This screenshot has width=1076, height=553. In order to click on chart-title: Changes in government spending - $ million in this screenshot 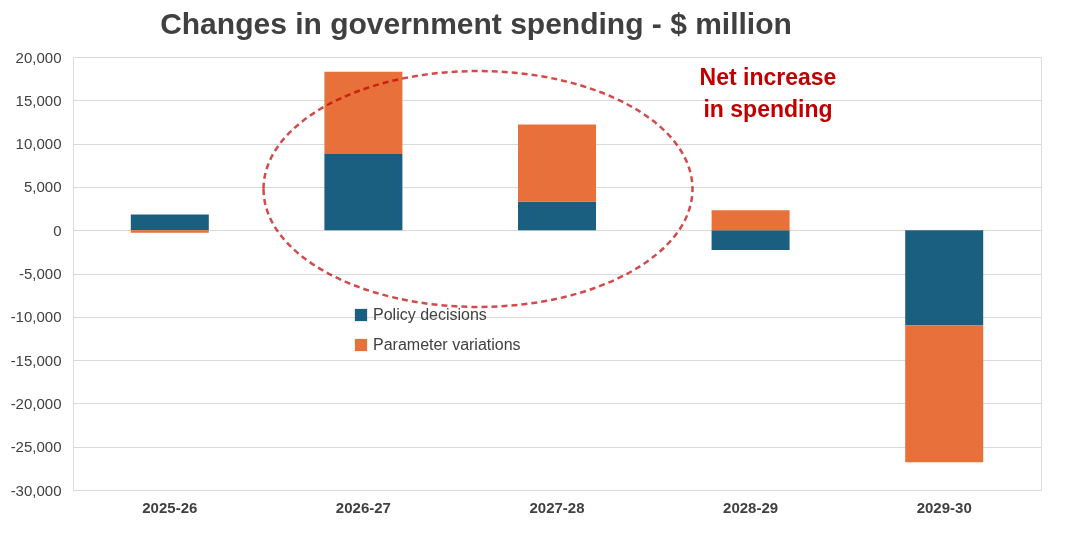, I will do `click(476, 23)`.